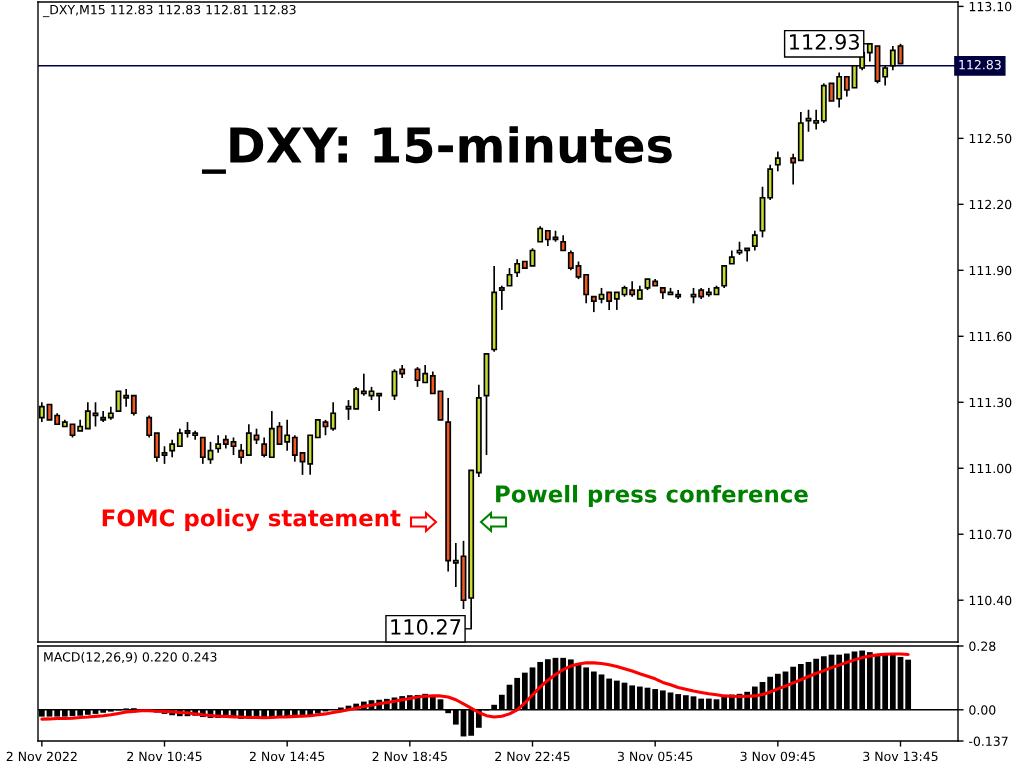 This screenshot has height=768, width=1024. I want to click on x-tick-label: 3 Nov 09:45, so click(777, 756).